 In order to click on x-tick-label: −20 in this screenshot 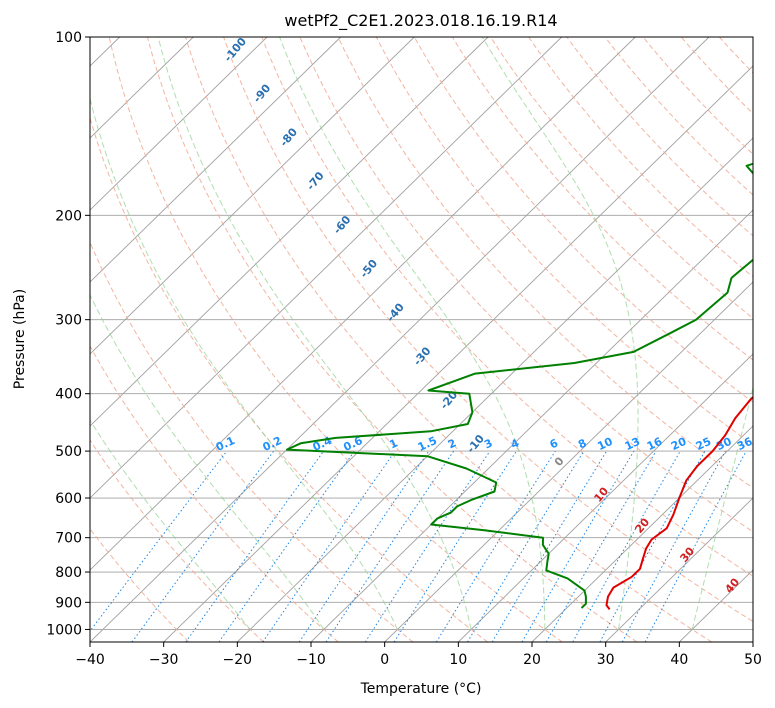, I will do `click(238, 660)`.